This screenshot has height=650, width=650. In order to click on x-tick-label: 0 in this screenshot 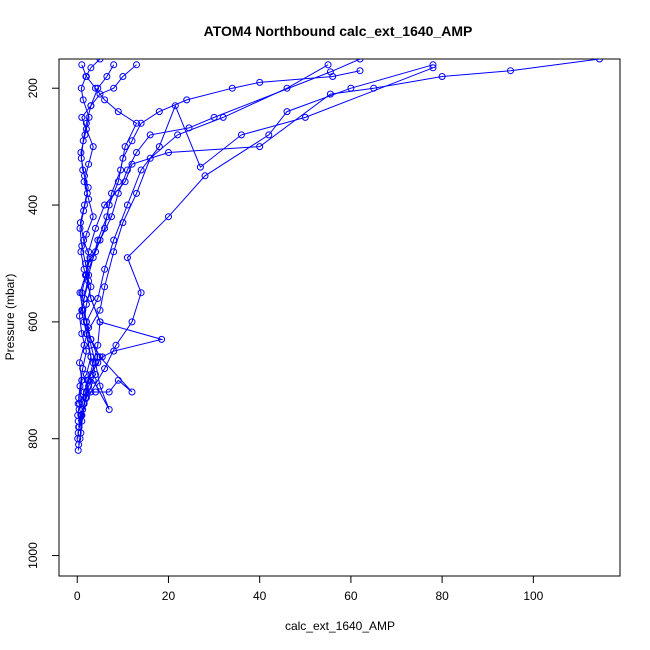, I will do `click(77, 596)`.